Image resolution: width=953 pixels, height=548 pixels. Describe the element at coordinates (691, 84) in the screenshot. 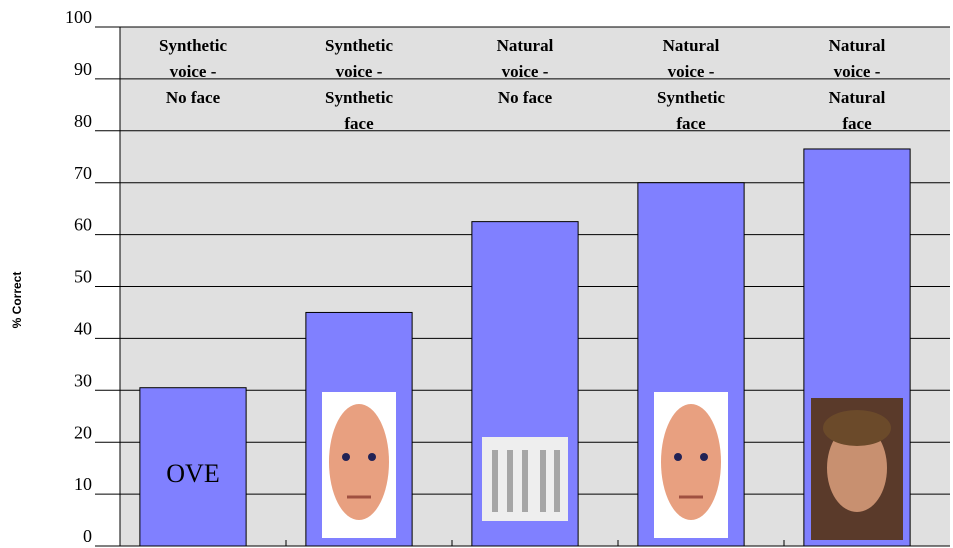

I see `x-category-label: Natural voice -Synthetic face` at that location.